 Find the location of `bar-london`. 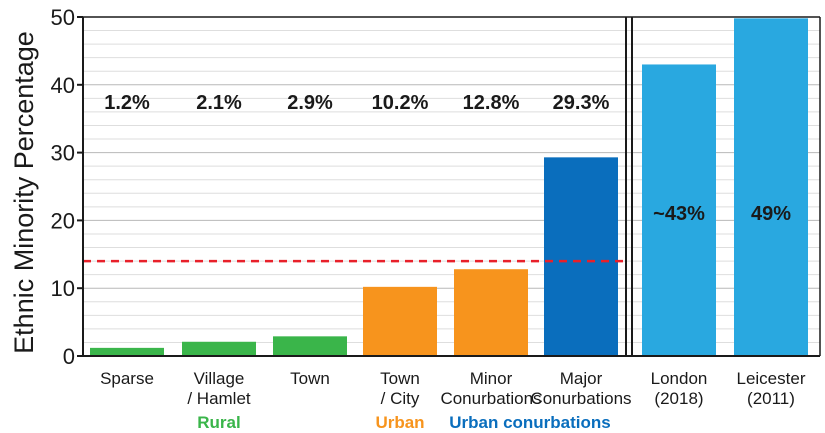

bar-london is located at coordinates (679, 210).